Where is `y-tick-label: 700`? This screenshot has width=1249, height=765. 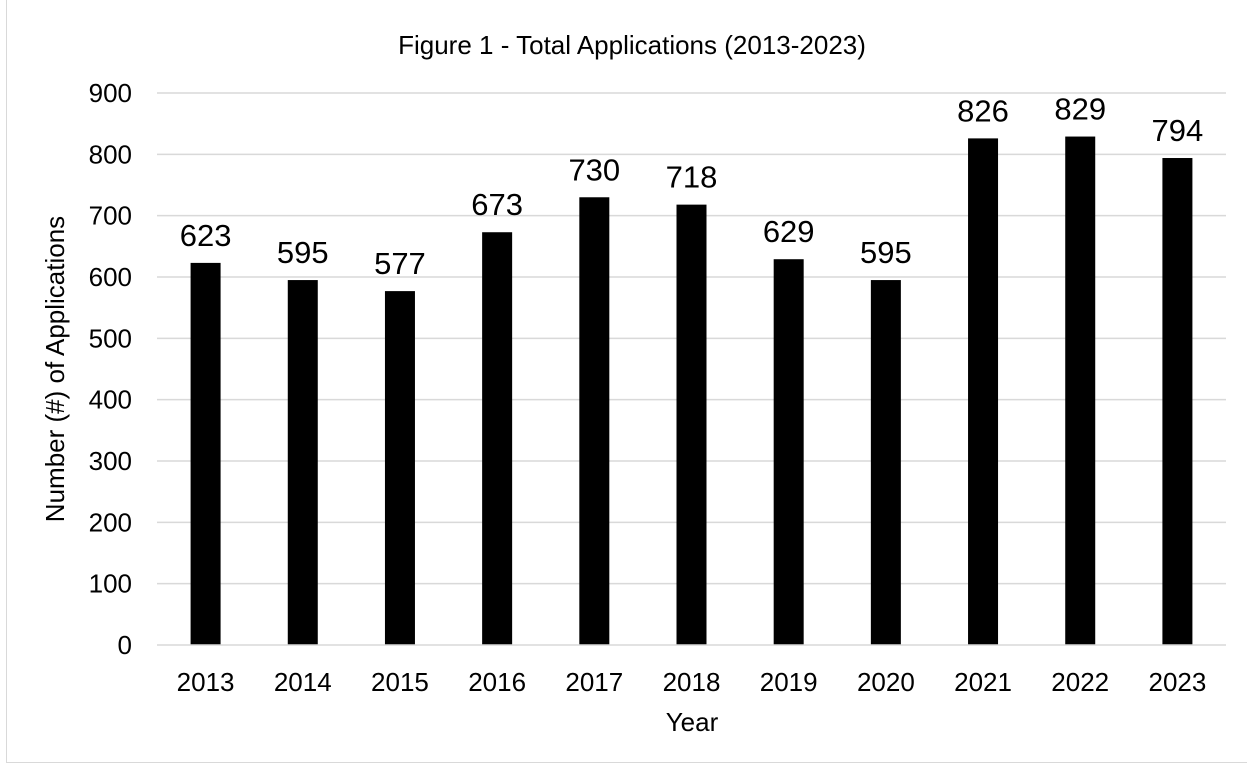 y-tick-label: 700 is located at coordinates (110, 216).